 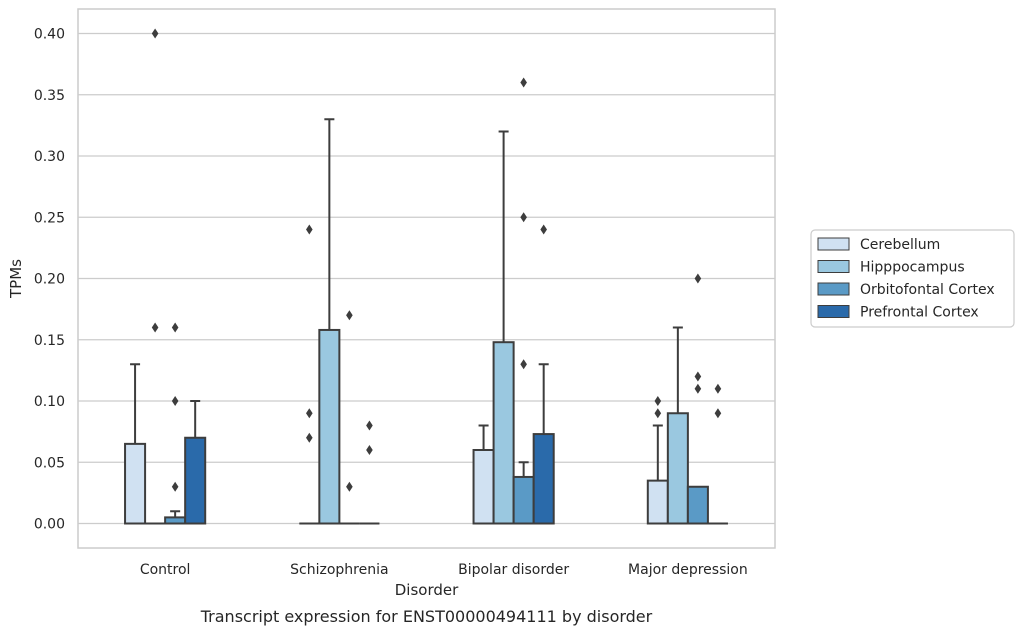 I want to click on legend-item: Hipppocampus, so click(x=891, y=268).